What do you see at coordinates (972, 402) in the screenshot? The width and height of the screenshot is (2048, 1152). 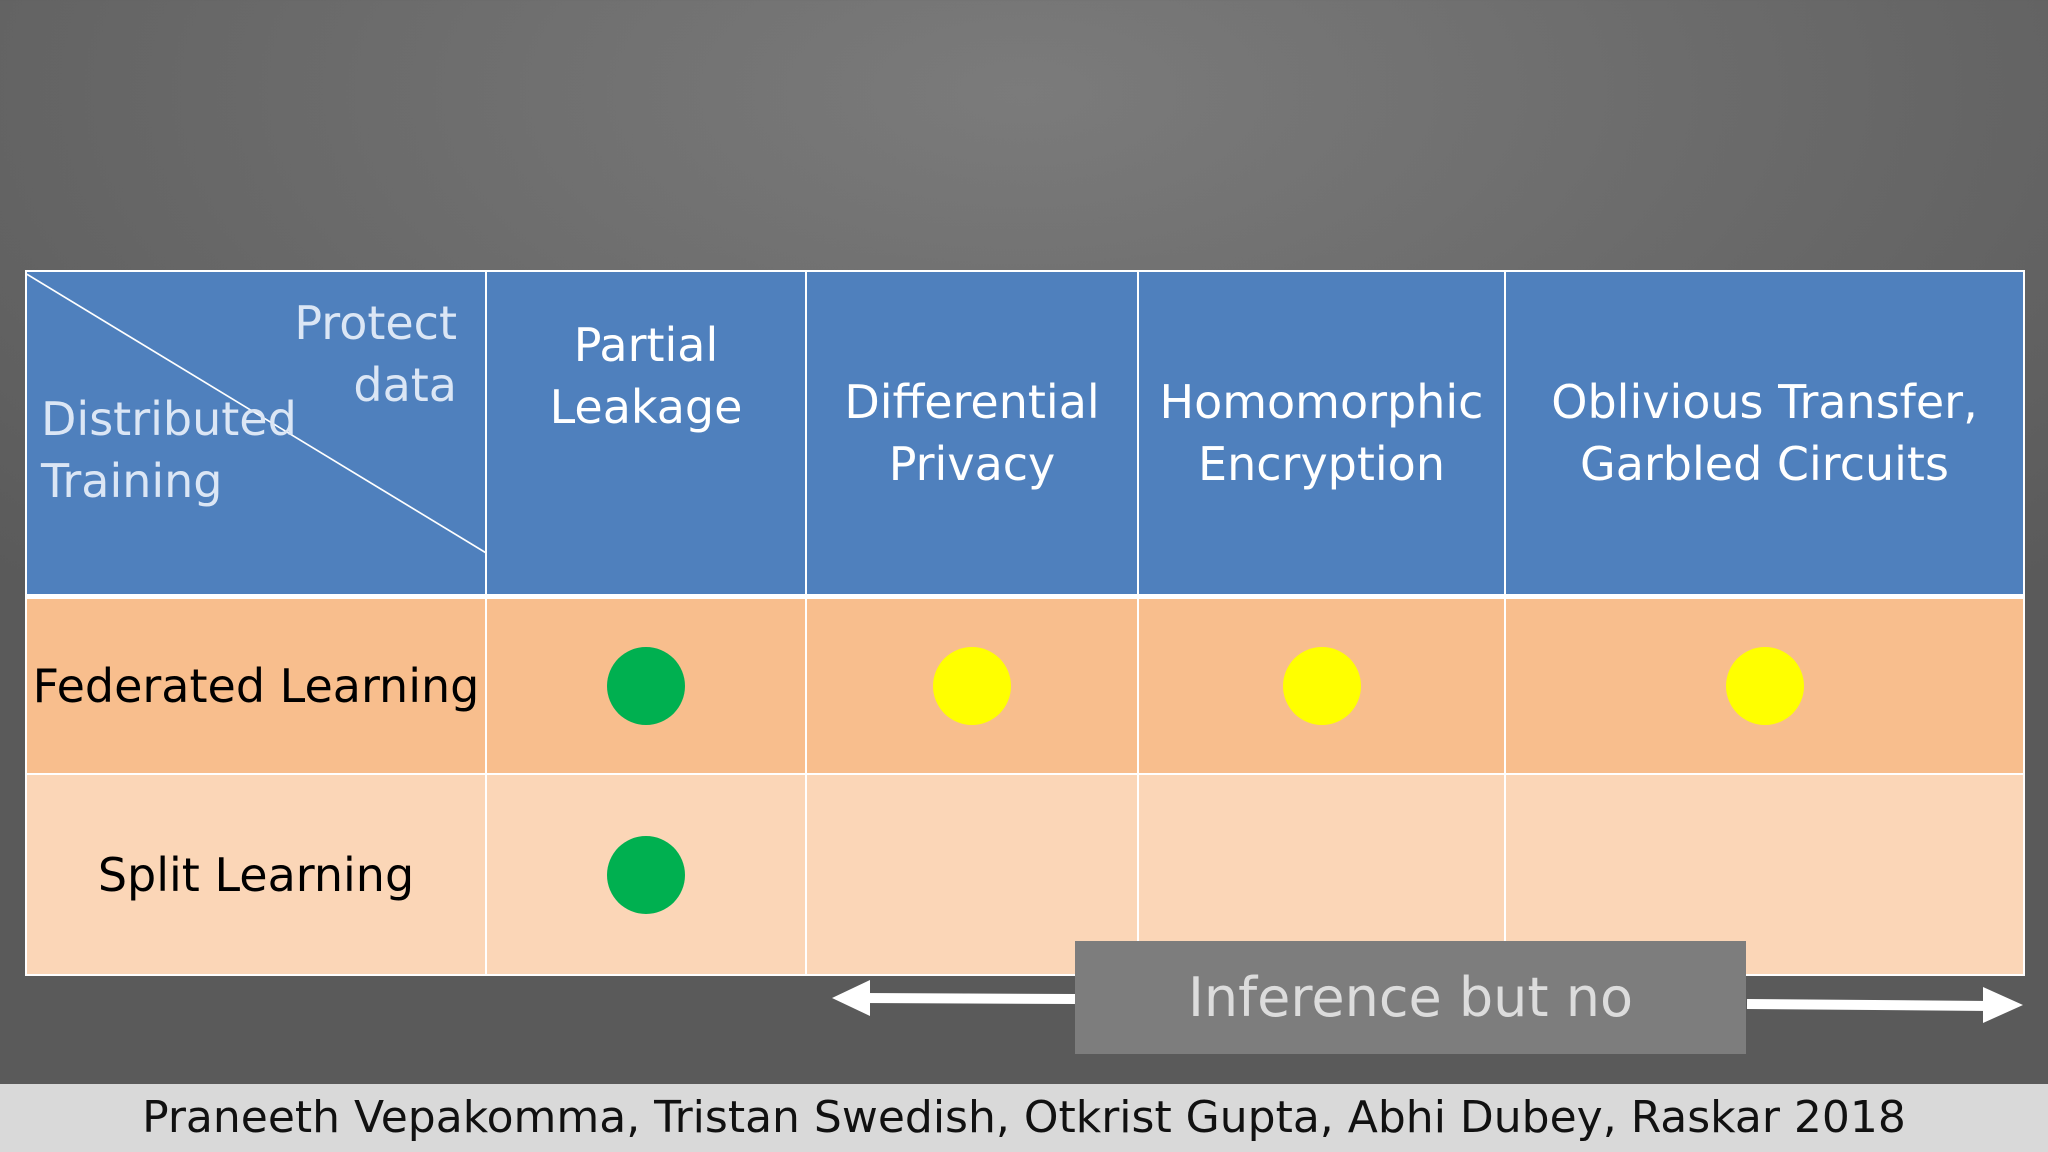 I see `column-header-line1: Differential` at bounding box center [972, 402].